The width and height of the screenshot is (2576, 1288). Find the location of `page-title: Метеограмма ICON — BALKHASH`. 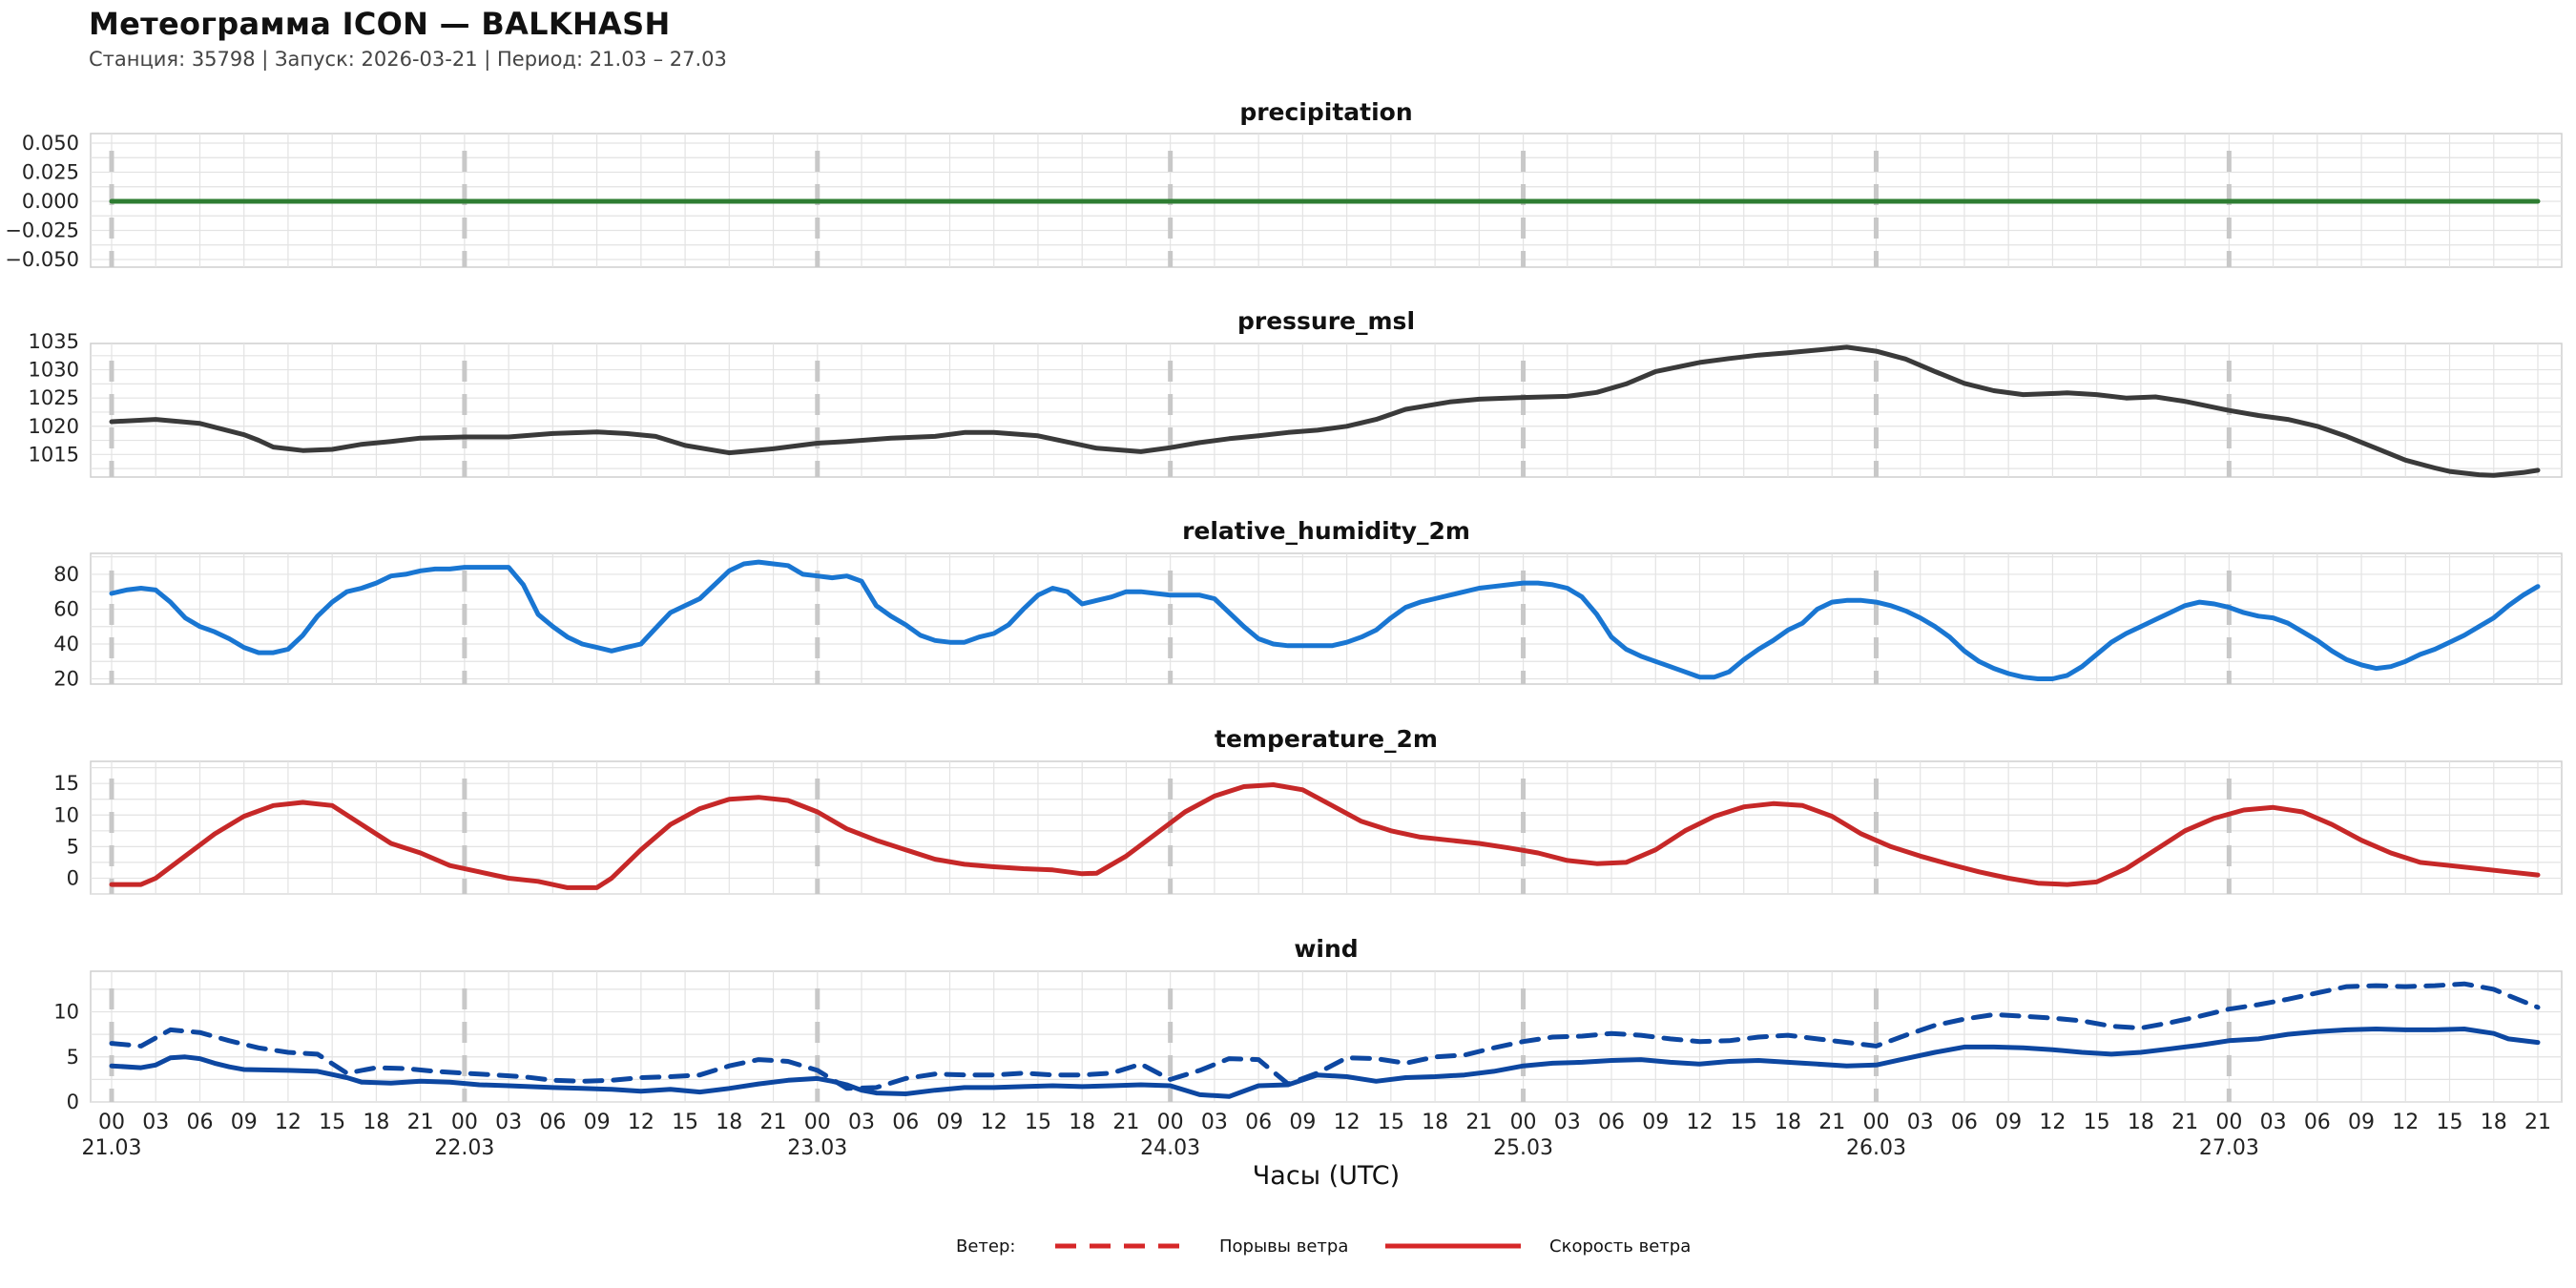

page-title: Метеограмма ICON — BALKHASH is located at coordinates (380, 24).